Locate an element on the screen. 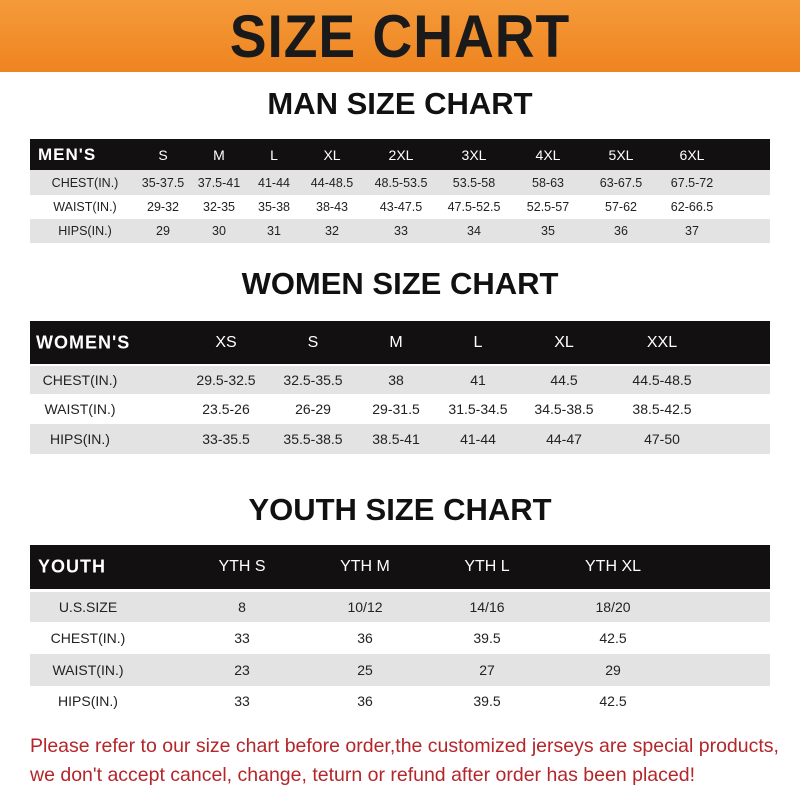  table-cell: 8 is located at coordinates (242, 607).